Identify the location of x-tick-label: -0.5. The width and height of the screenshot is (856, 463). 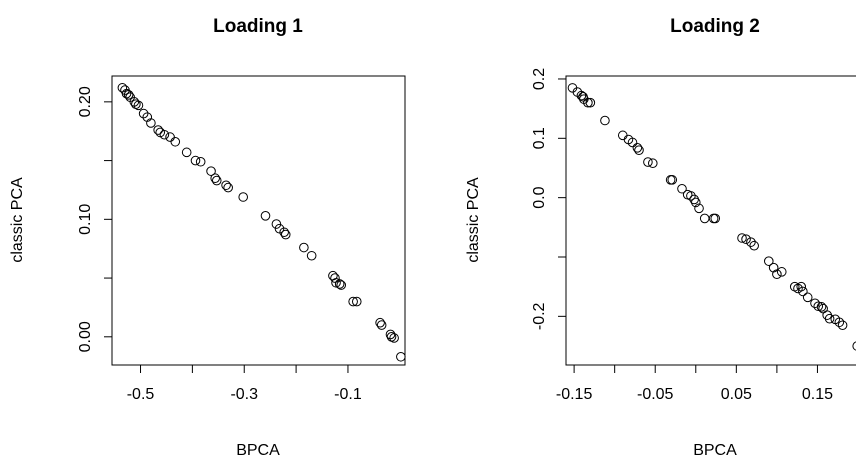
(141, 394).